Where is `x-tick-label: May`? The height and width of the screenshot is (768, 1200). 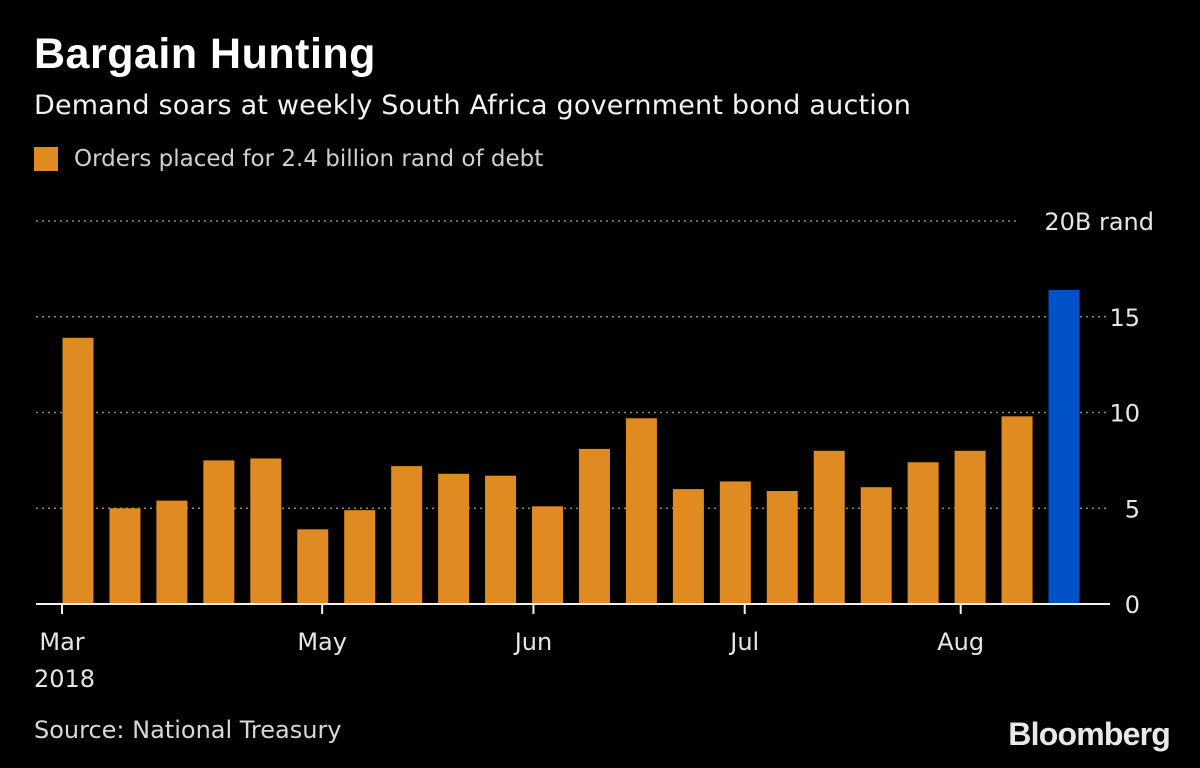 x-tick-label: May is located at coordinates (322, 642).